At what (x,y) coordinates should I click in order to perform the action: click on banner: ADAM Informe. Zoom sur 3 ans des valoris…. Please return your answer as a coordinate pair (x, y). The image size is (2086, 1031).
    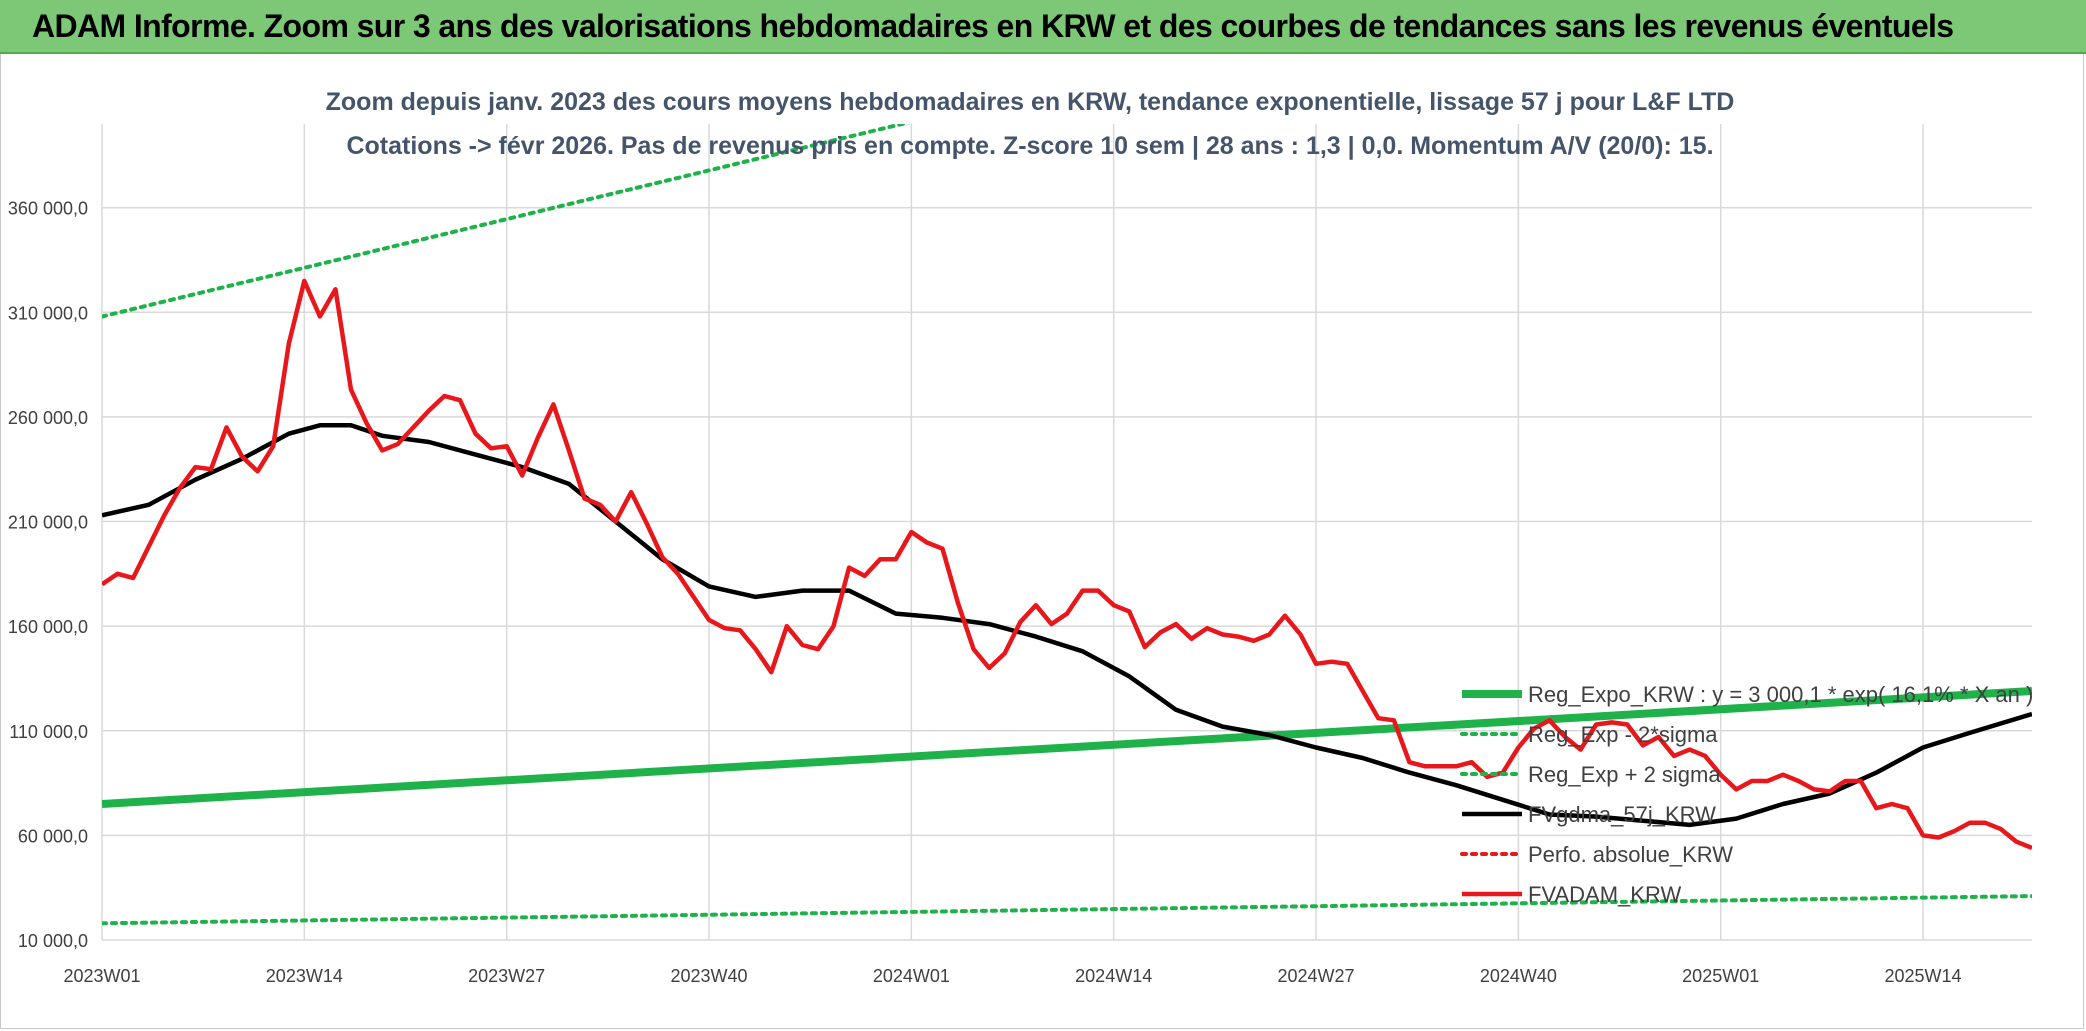
    Looking at the image, I should click on (1043, 27).